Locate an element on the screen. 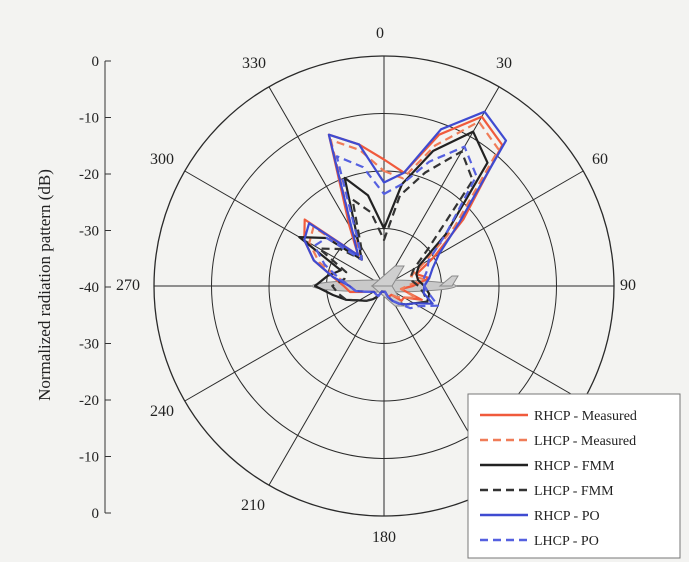 Image resolution: width=689 pixels, height=562 pixels. angle-tick-label: 0 is located at coordinates (380, 33).